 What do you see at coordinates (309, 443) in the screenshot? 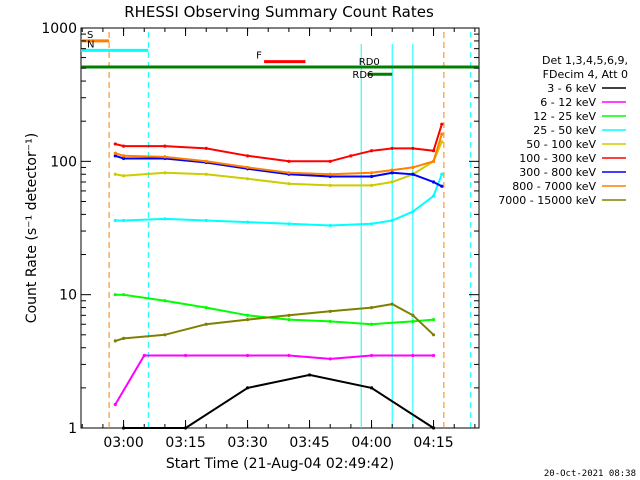
I see `x-tick-label: 03:45` at bounding box center [309, 443].